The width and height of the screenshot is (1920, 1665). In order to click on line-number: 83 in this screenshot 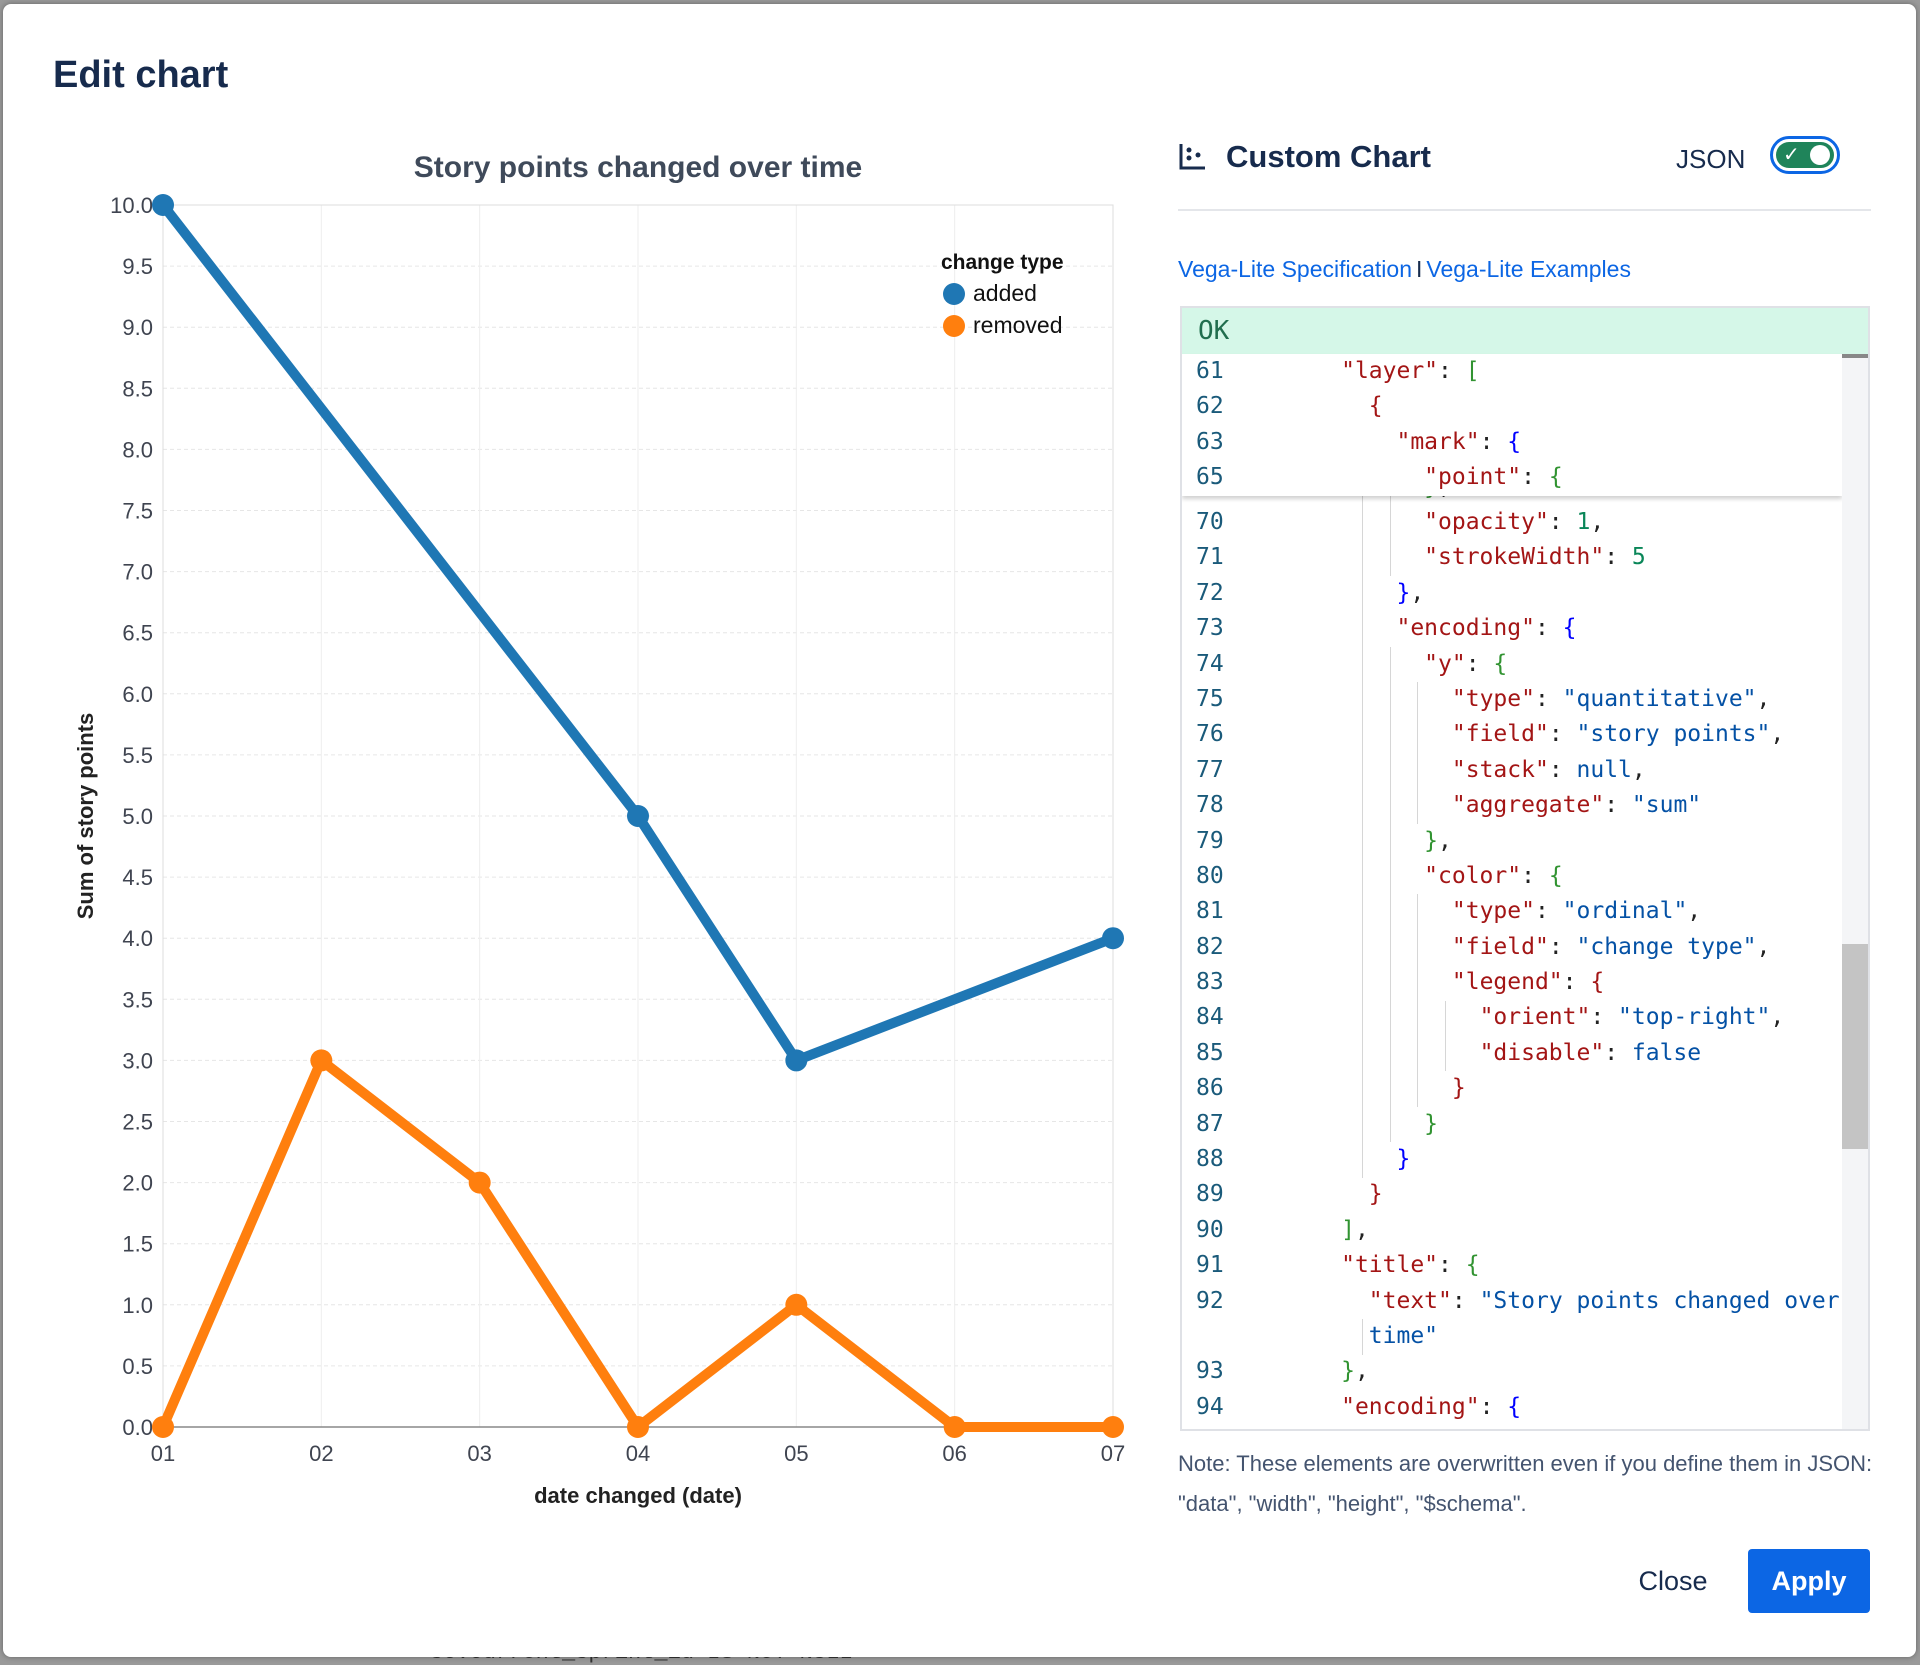, I will do `click(1210, 982)`.